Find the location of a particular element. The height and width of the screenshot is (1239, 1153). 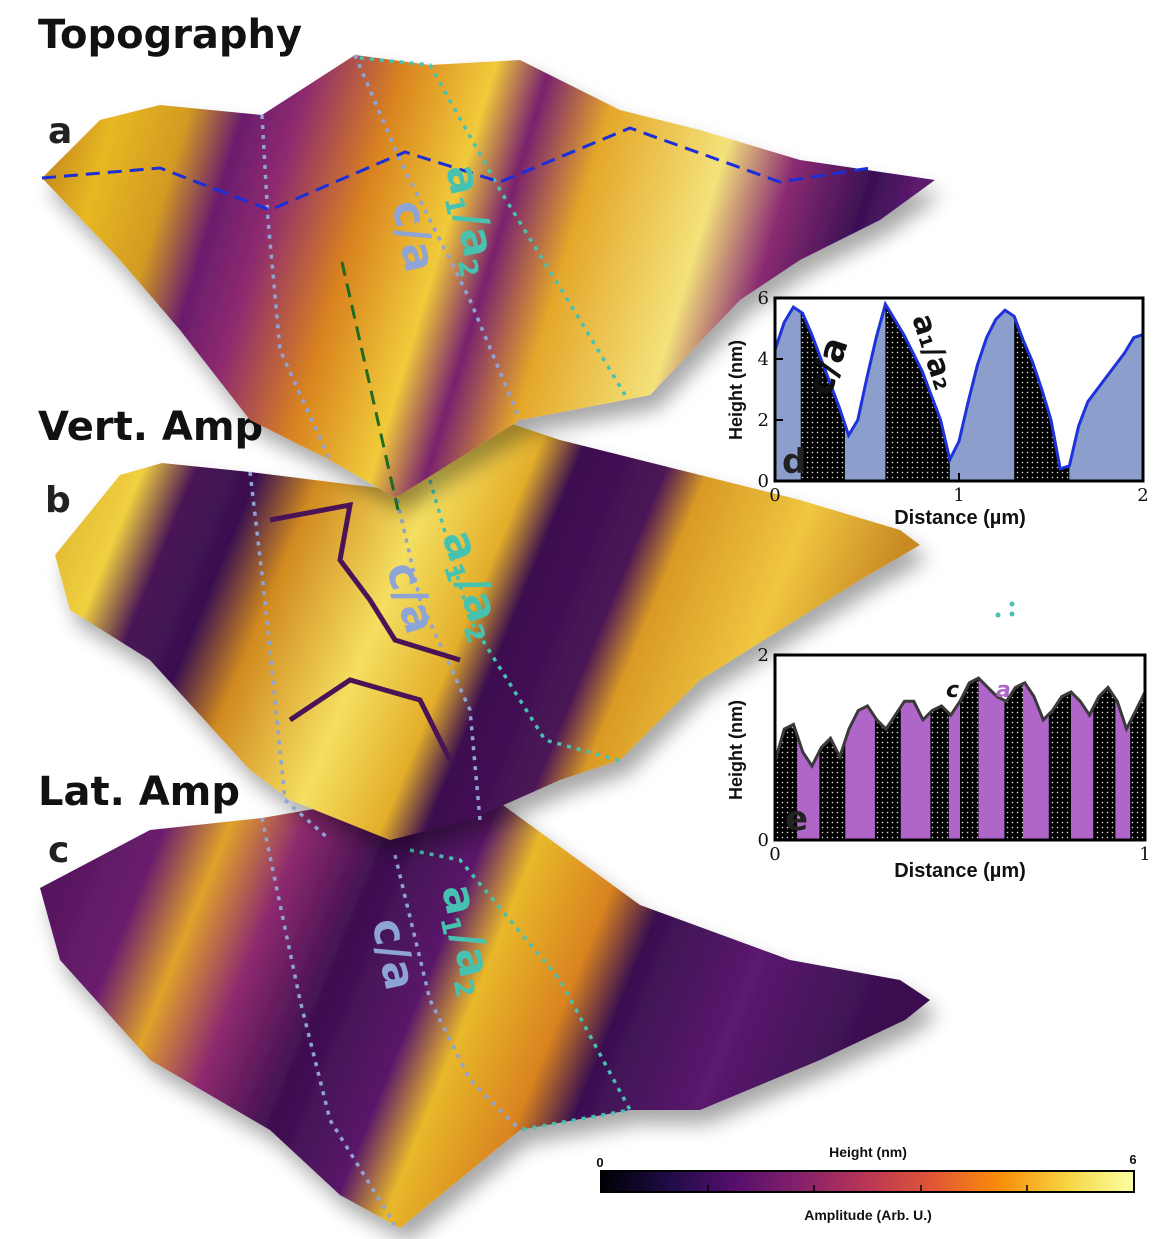

chart-d-frame is located at coordinates (959, 389).